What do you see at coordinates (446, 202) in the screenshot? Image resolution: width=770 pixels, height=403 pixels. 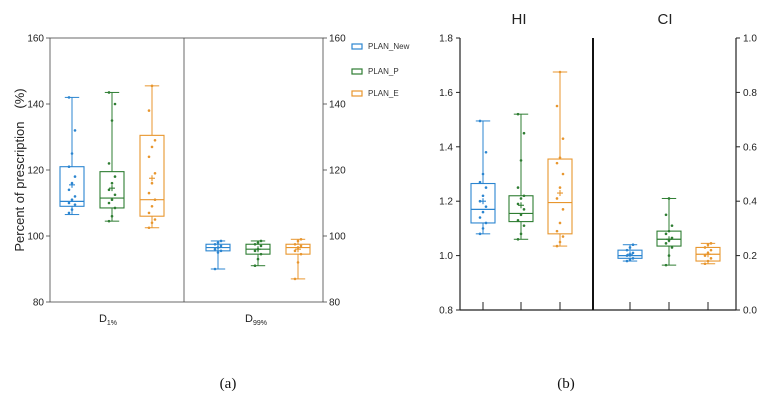 I see `y-tick-label-1-2: 1.2` at bounding box center [446, 202].